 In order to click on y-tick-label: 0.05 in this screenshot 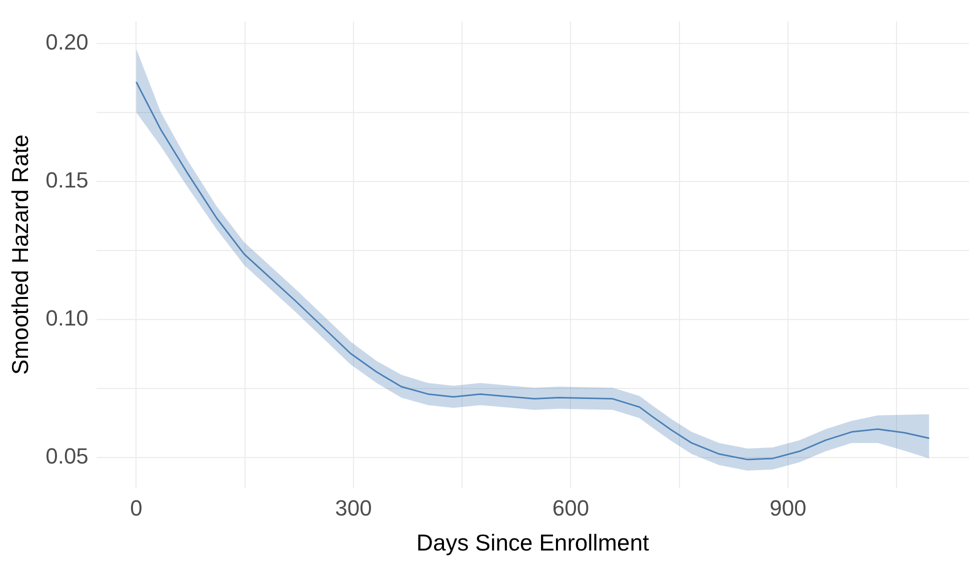, I will do `click(67, 456)`.